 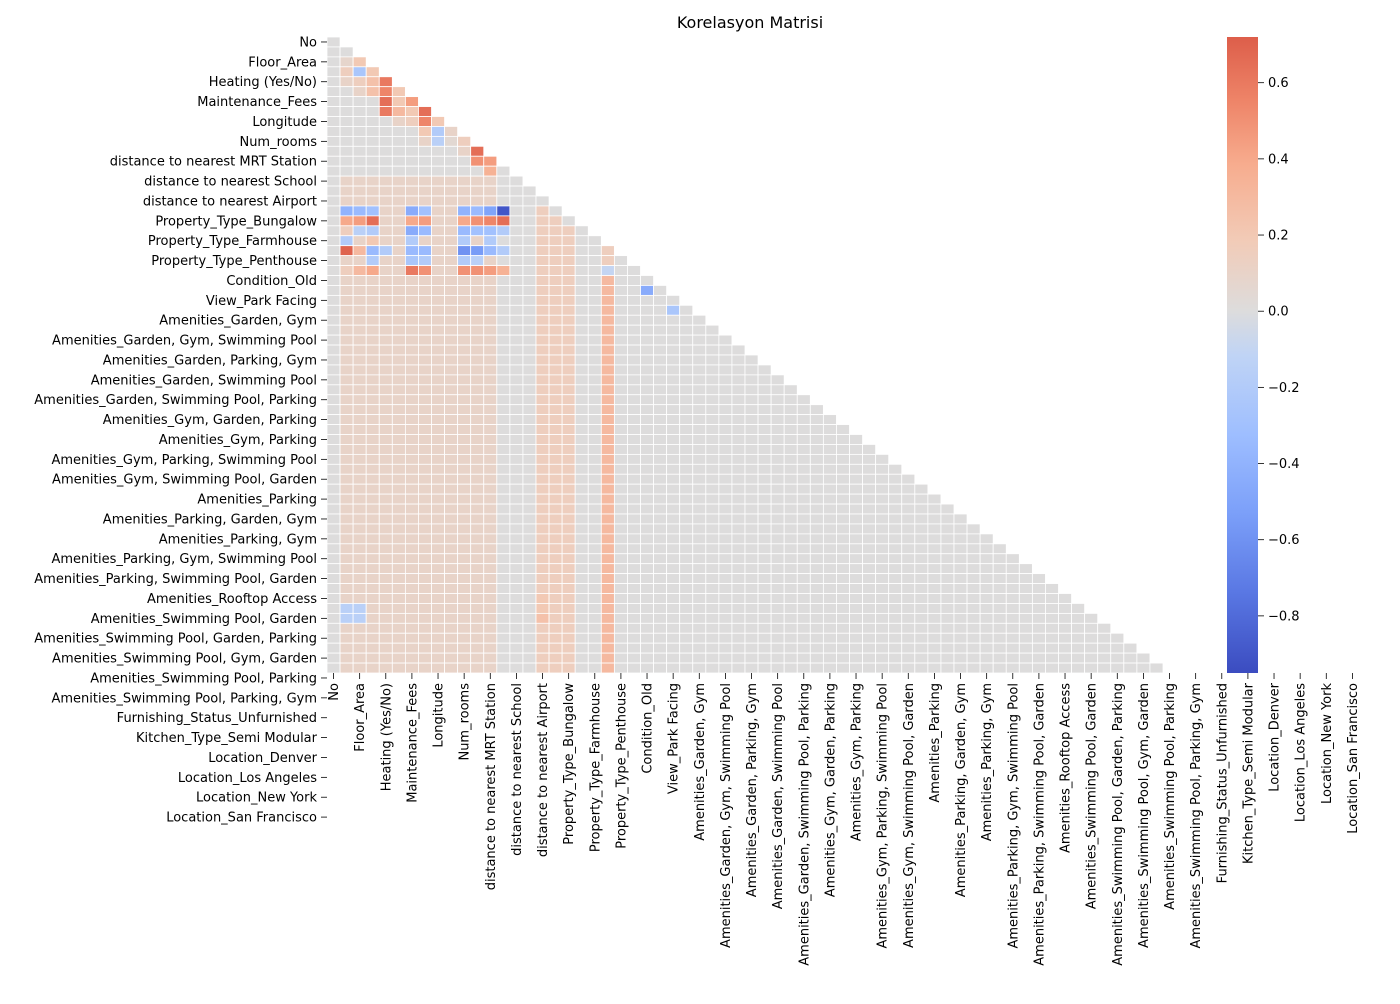 I want to click on y-tick-label: Location_Los Angeles, so click(x=247, y=778).